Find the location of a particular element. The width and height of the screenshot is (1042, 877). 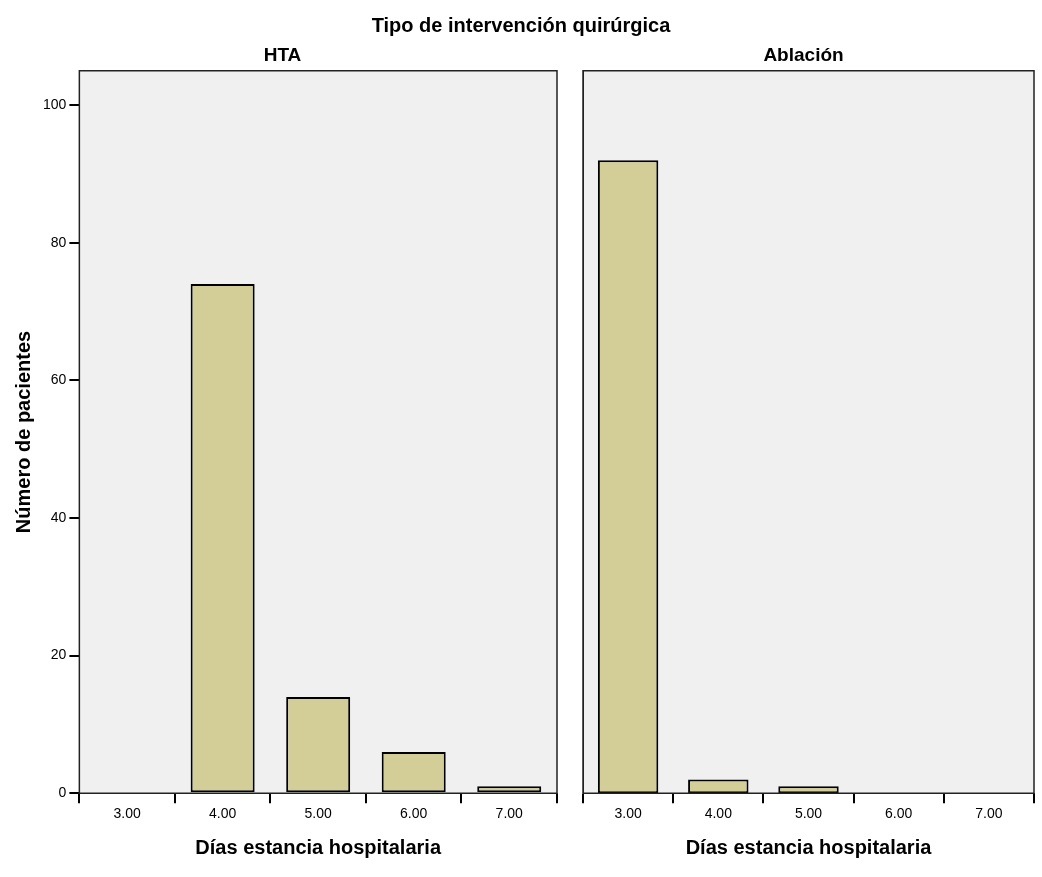

y-tick-label: 0 is located at coordinates (62, 792).